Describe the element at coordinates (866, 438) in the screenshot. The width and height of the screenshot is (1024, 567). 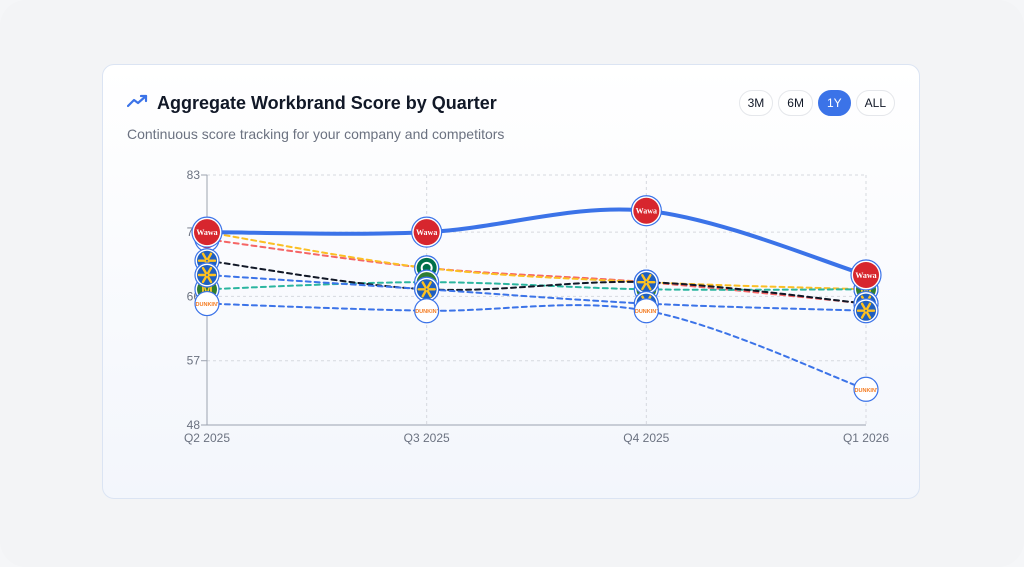
I see `x-tick-label: Q1 2026` at that location.